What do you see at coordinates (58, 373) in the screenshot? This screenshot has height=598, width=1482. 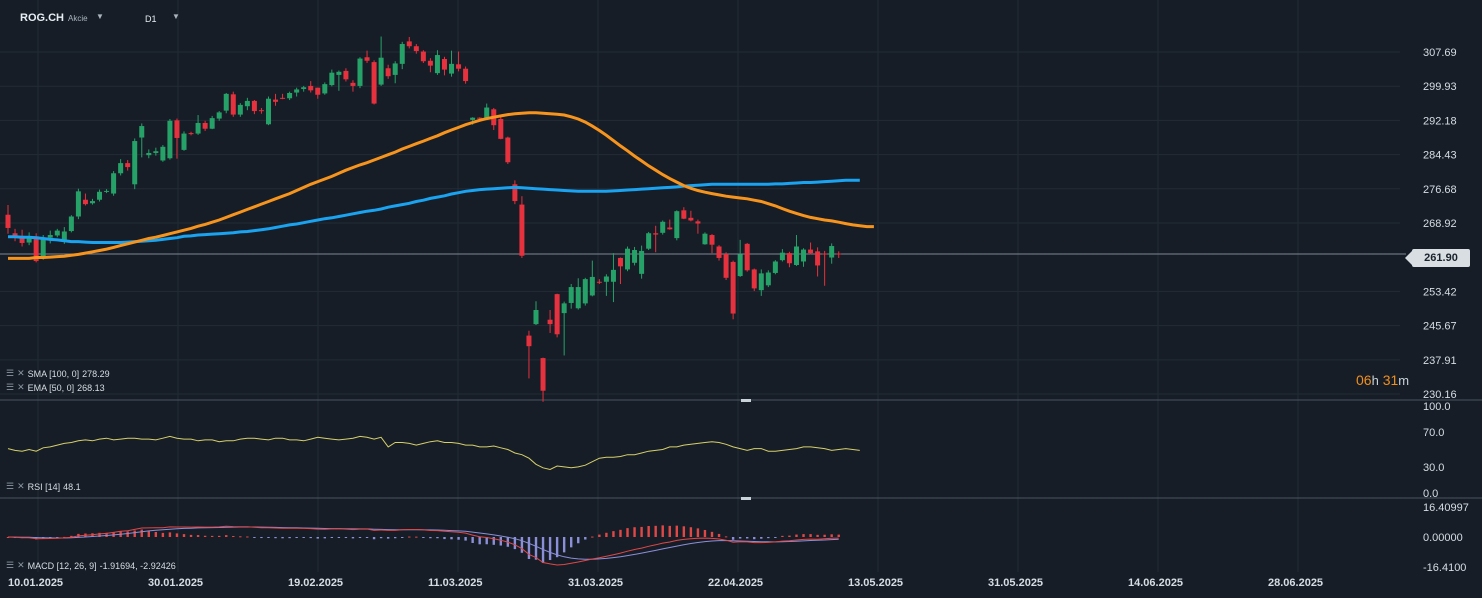 I see `sma-legend: ☰ ✕ SMA [100, 0] 278.29` at bounding box center [58, 373].